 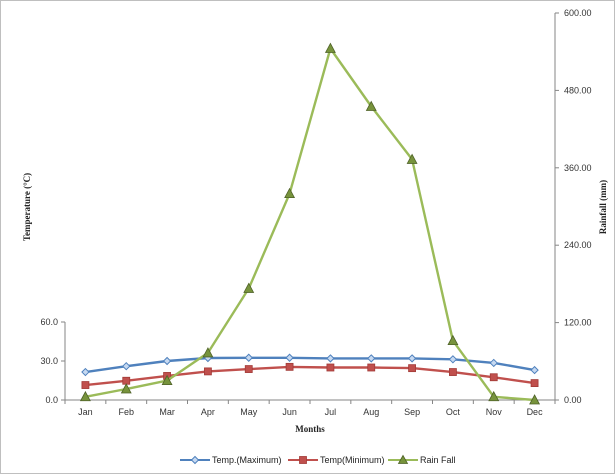 I want to click on legend-item-rain-fall: Rain Fall, so click(x=422, y=459).